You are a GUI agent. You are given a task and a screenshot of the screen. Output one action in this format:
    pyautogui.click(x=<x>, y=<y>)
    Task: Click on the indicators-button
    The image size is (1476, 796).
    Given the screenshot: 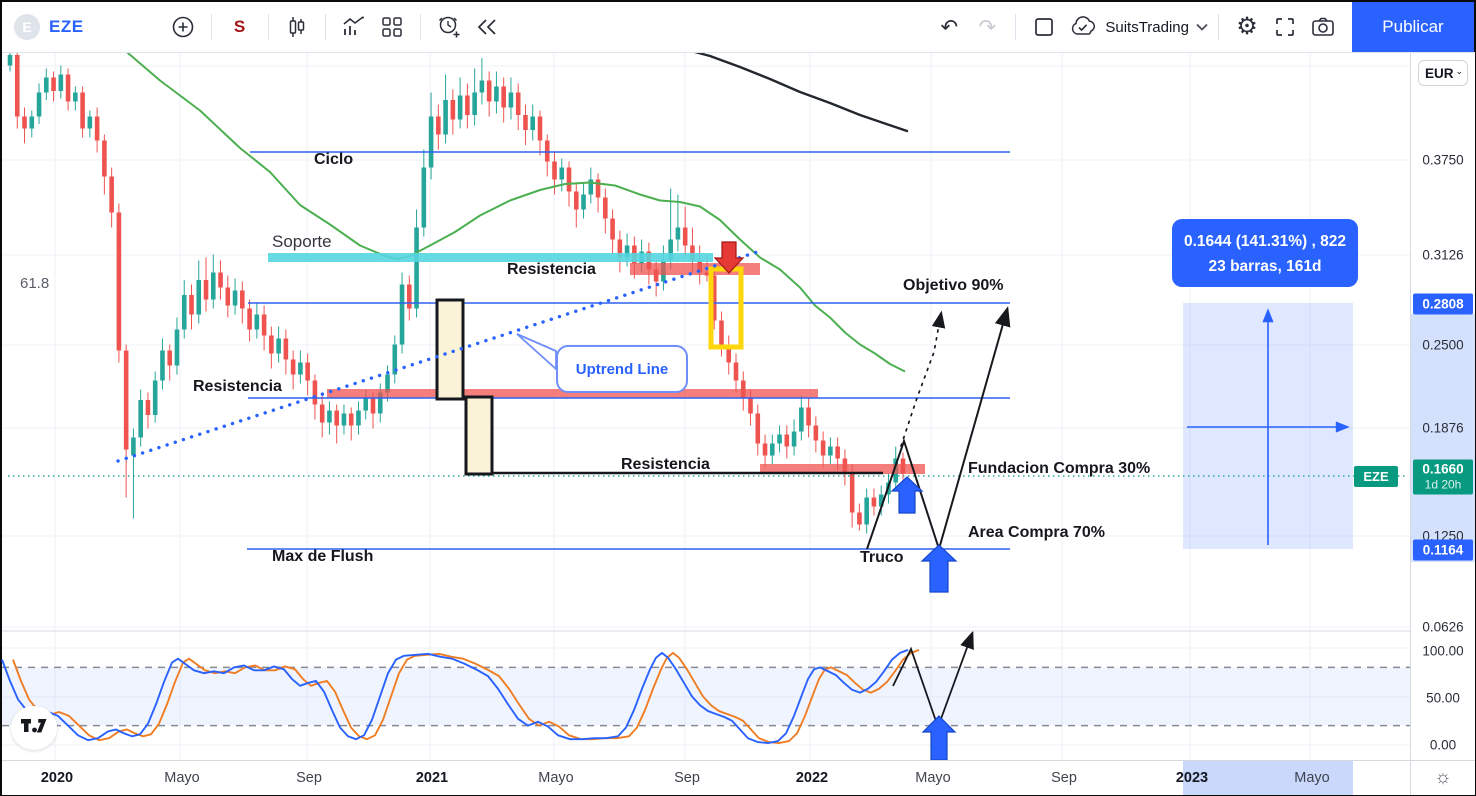 What is the action you would take?
    pyautogui.click(x=354, y=27)
    